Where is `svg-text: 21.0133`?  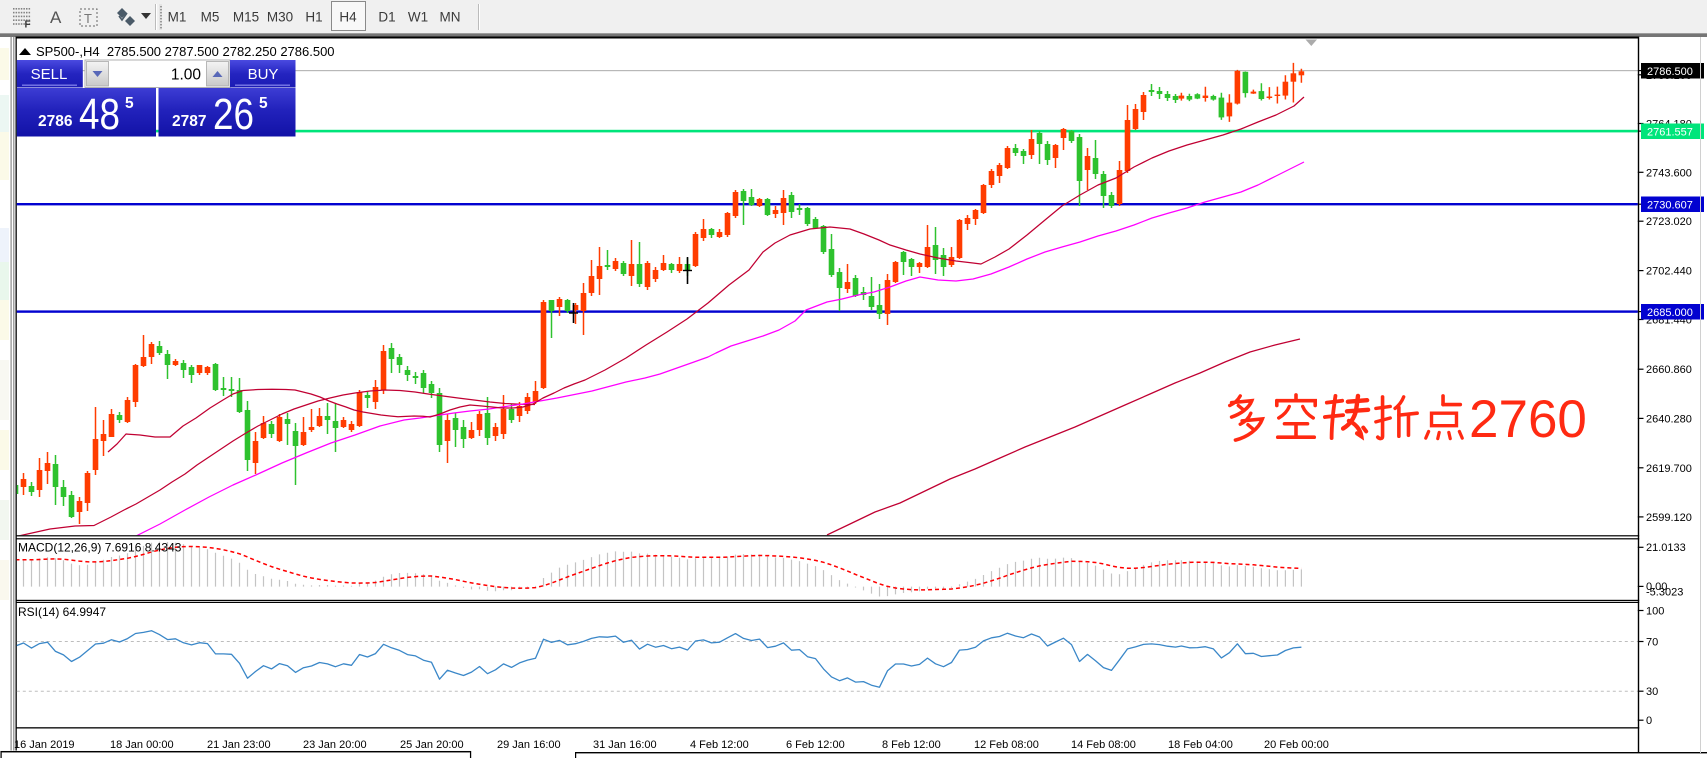
svg-text: 21.0133 is located at coordinates (1666, 548).